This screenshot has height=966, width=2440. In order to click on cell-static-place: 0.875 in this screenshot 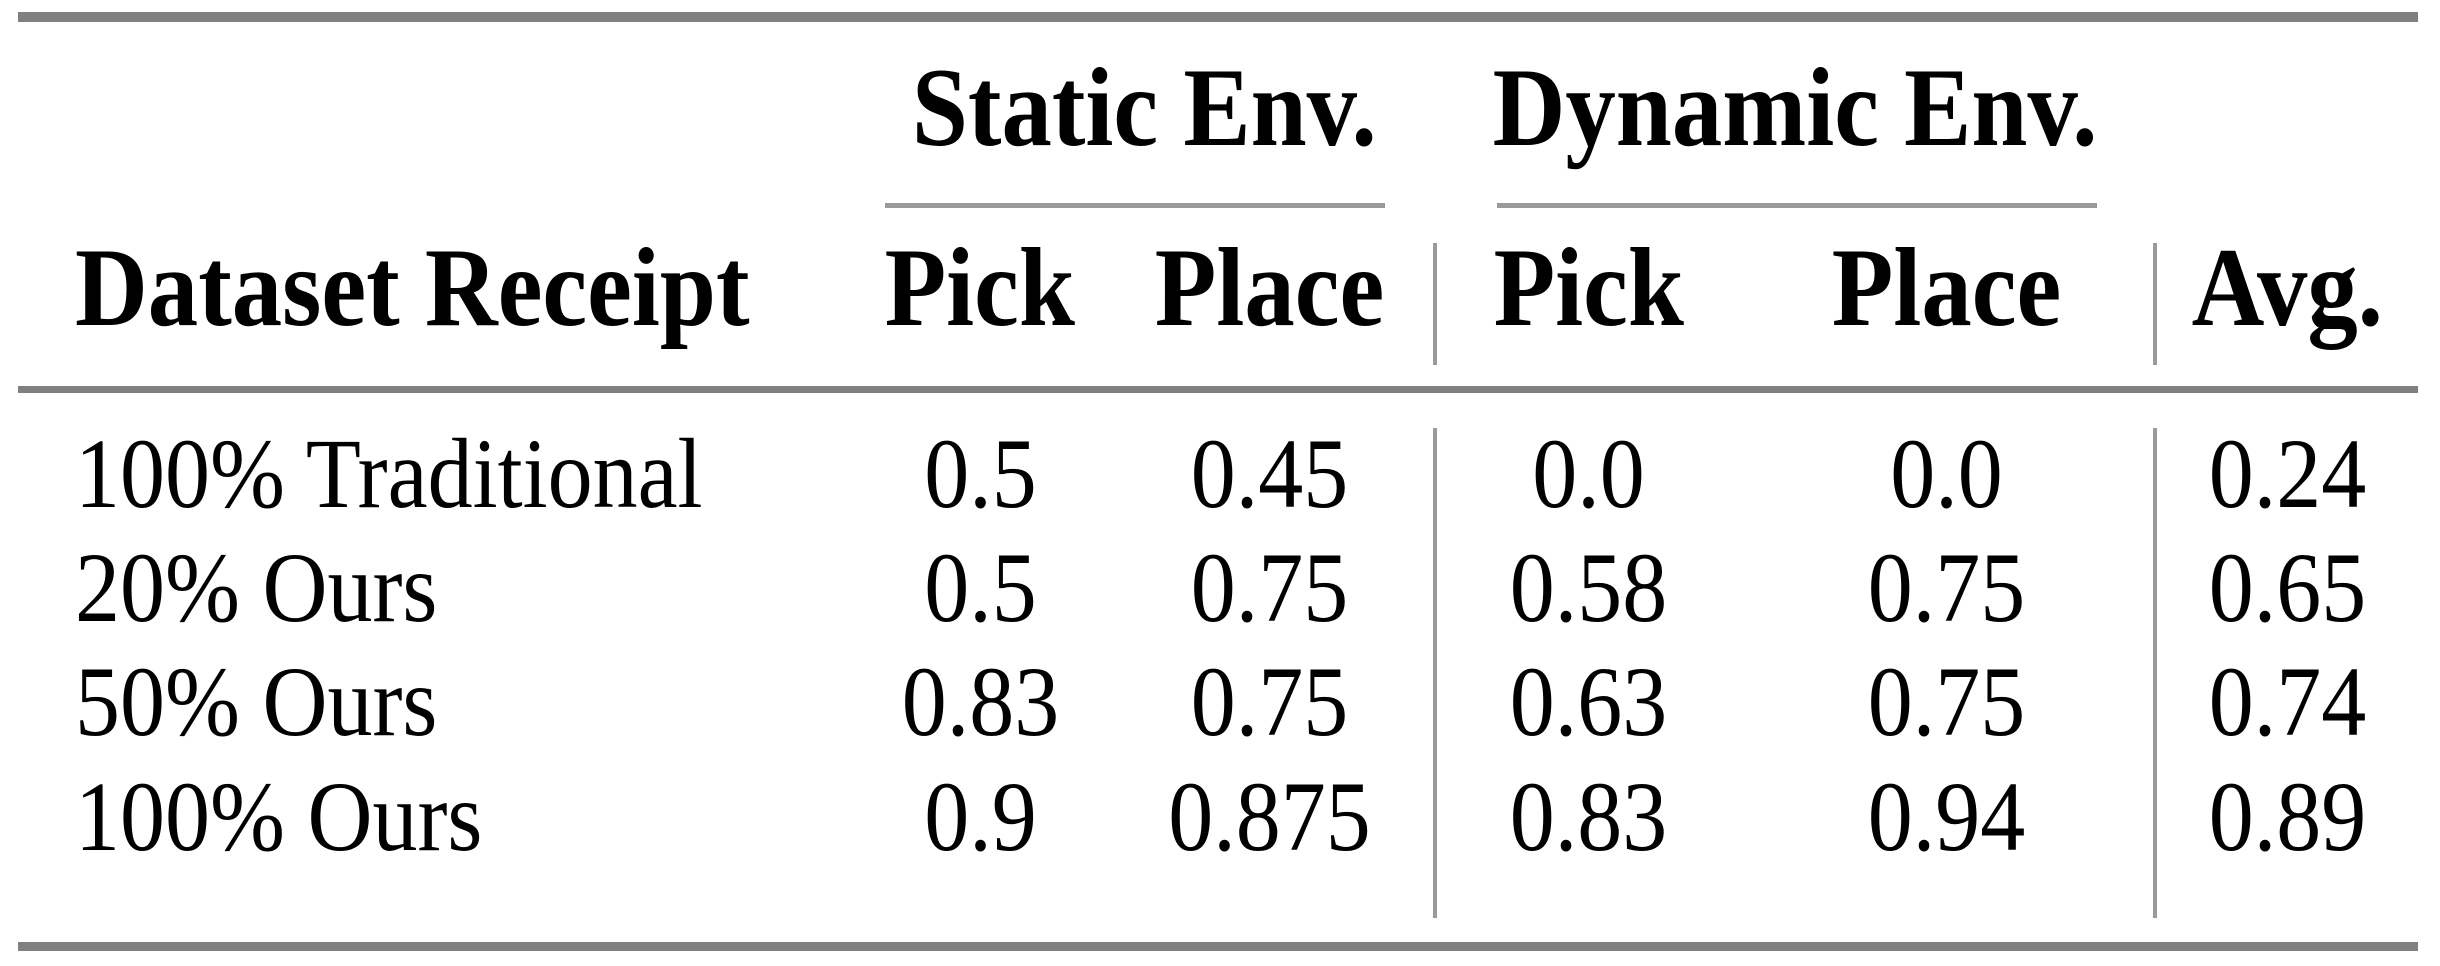, I will do `click(1269, 816)`.